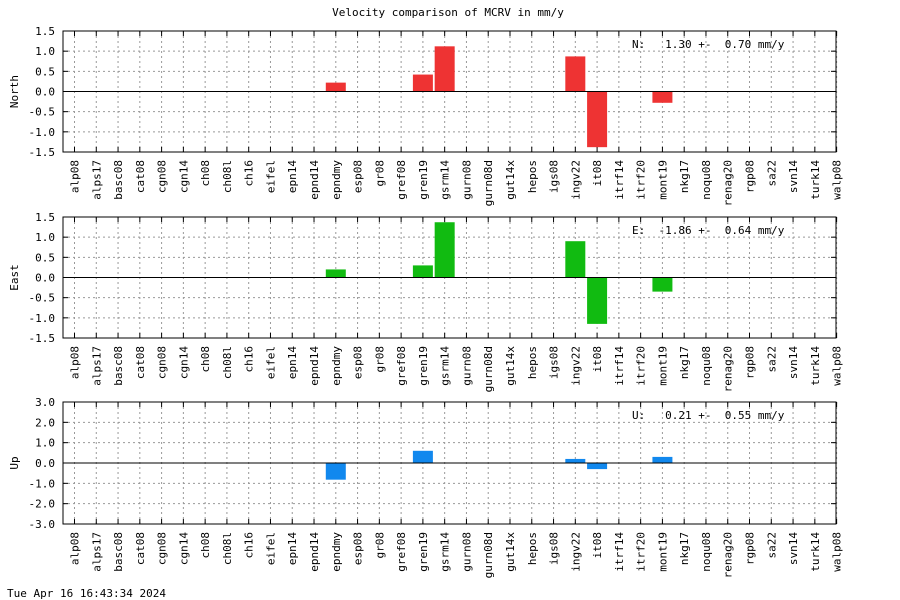 This screenshot has width=900, height=600. I want to click on x-tick-label: ch16, so click(249, 359).